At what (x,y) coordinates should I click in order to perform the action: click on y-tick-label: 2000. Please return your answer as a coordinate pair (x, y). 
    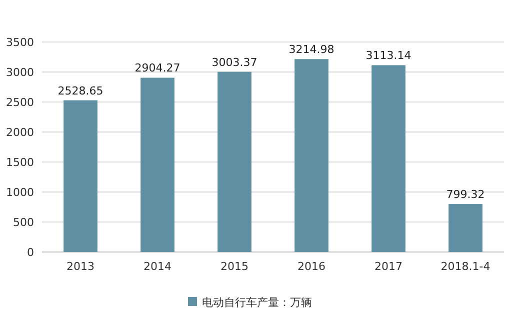
    Looking at the image, I should click on (20, 132).